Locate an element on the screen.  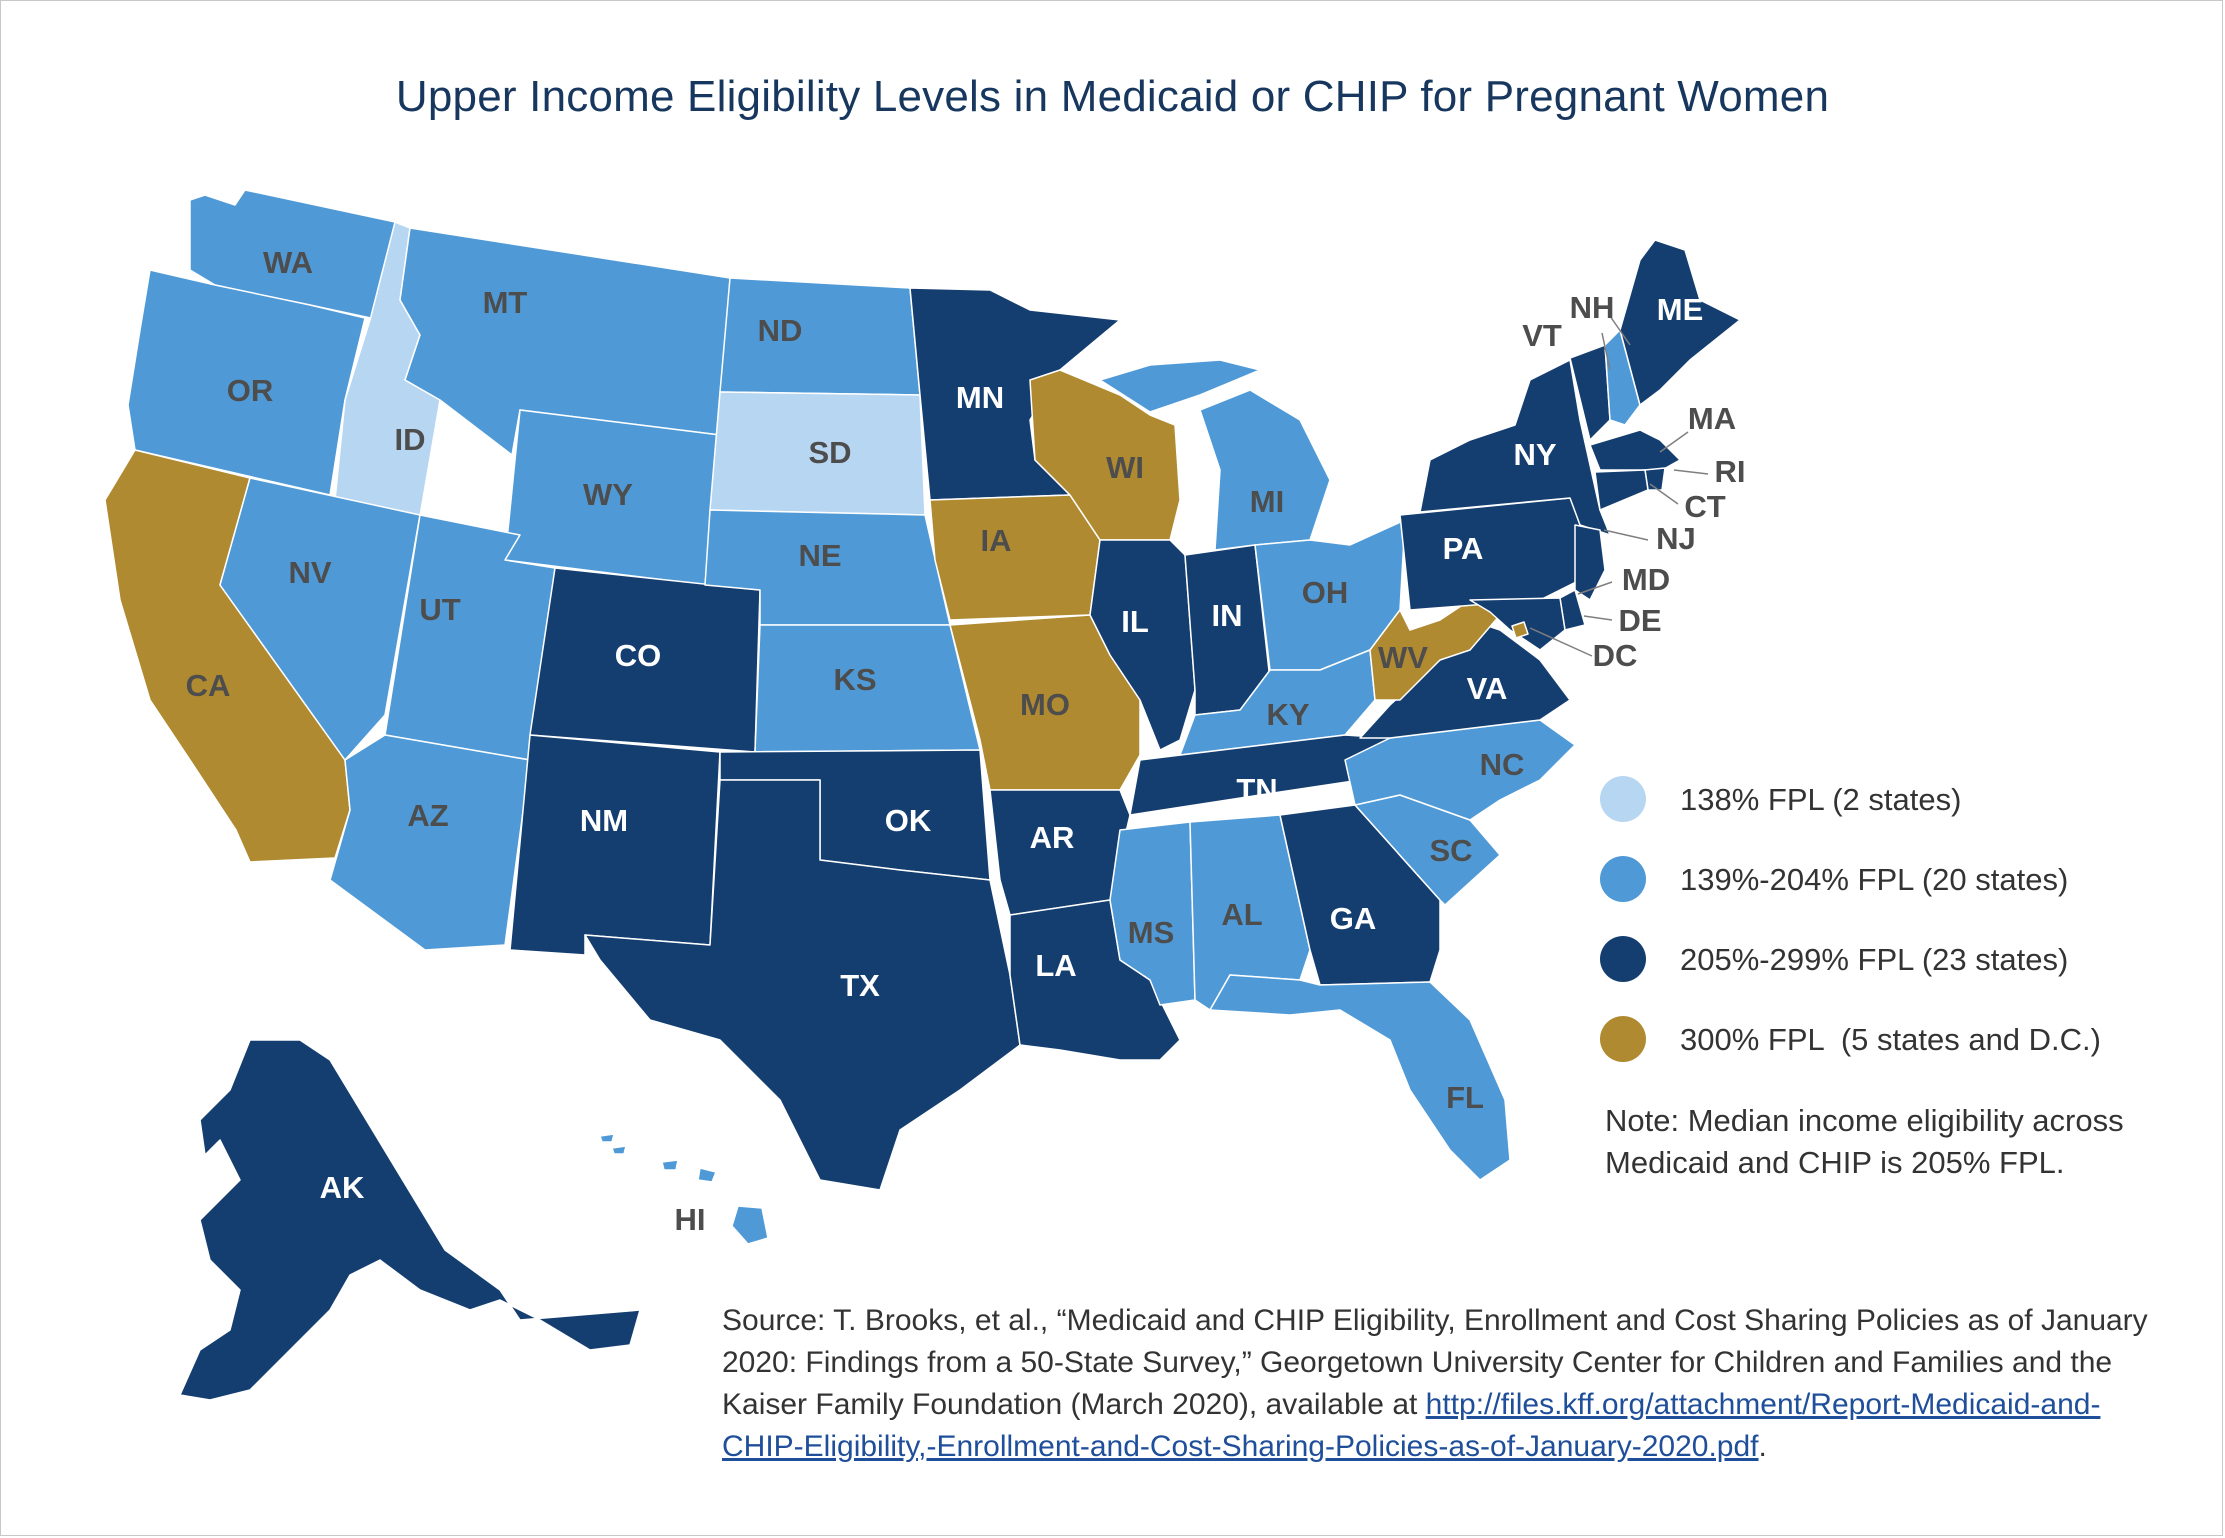
state-label-ne: NE is located at coordinates (819, 555).